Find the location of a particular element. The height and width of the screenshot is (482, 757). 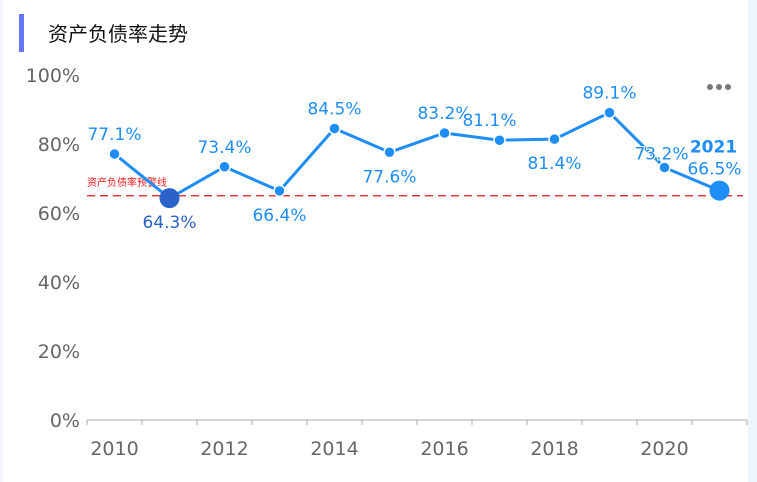

last-year-label: 2021 is located at coordinates (713, 148).